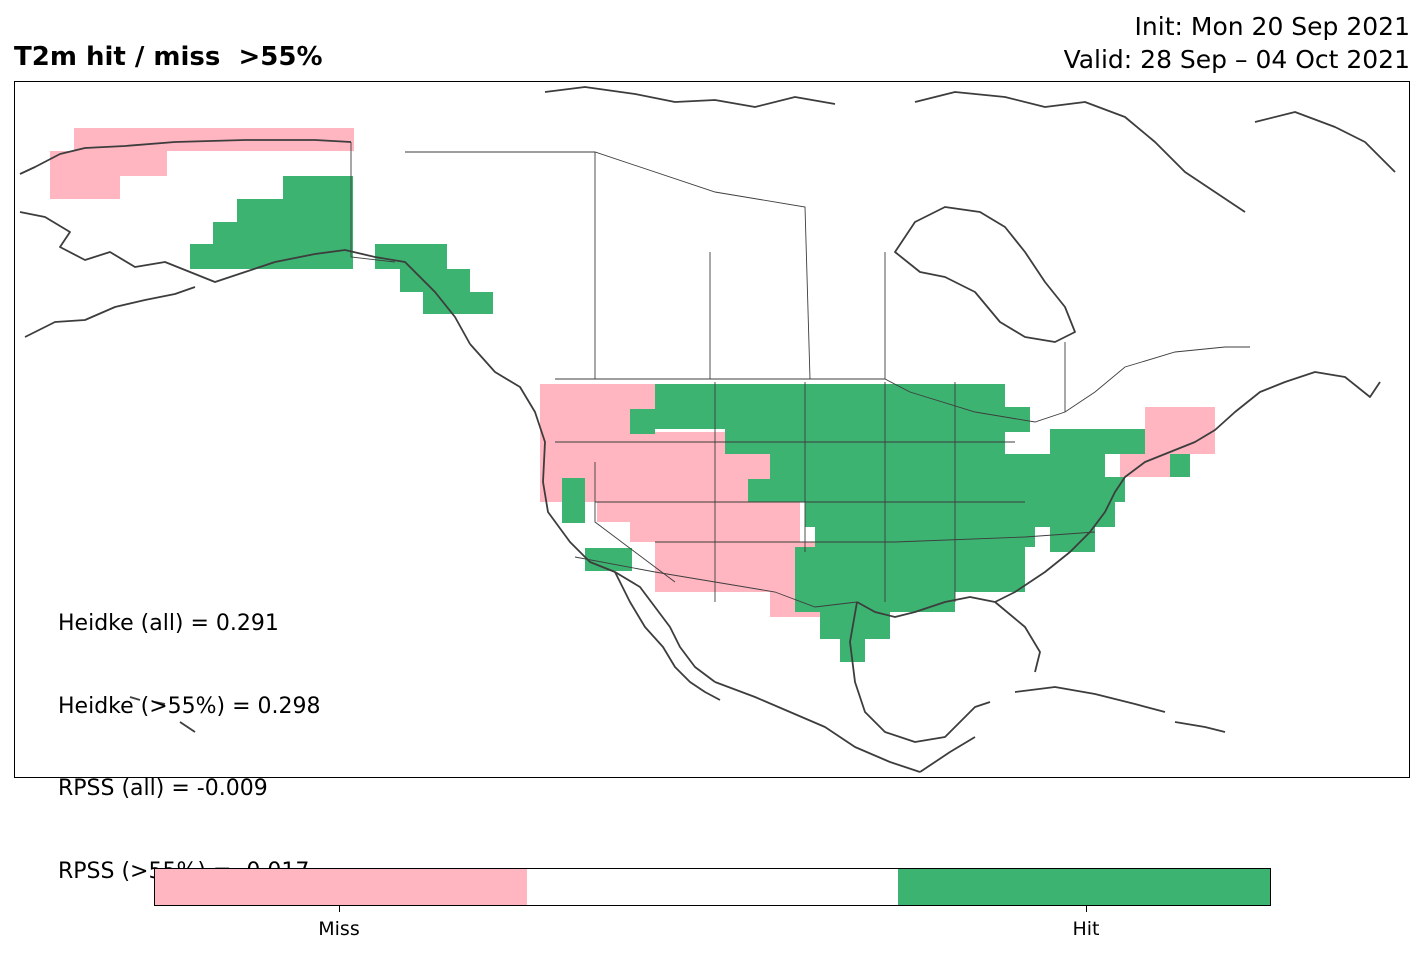 The width and height of the screenshot is (1425, 956). Describe the element at coordinates (1272, 26) in the screenshot. I see `init-date: Init: Mon 20 Sep 2021` at that location.